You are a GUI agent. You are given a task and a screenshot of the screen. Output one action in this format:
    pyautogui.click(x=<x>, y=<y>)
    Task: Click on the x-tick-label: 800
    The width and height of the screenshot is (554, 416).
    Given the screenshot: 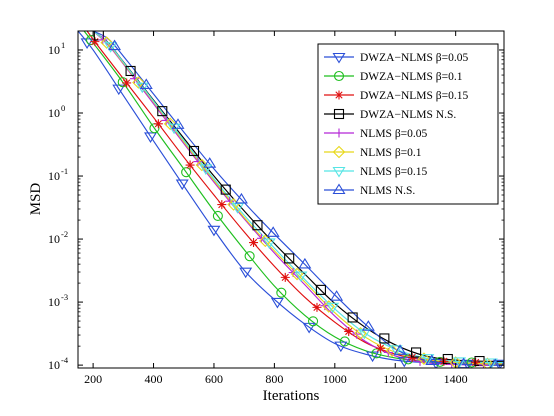 What is the action you would take?
    pyautogui.click(x=274, y=379)
    